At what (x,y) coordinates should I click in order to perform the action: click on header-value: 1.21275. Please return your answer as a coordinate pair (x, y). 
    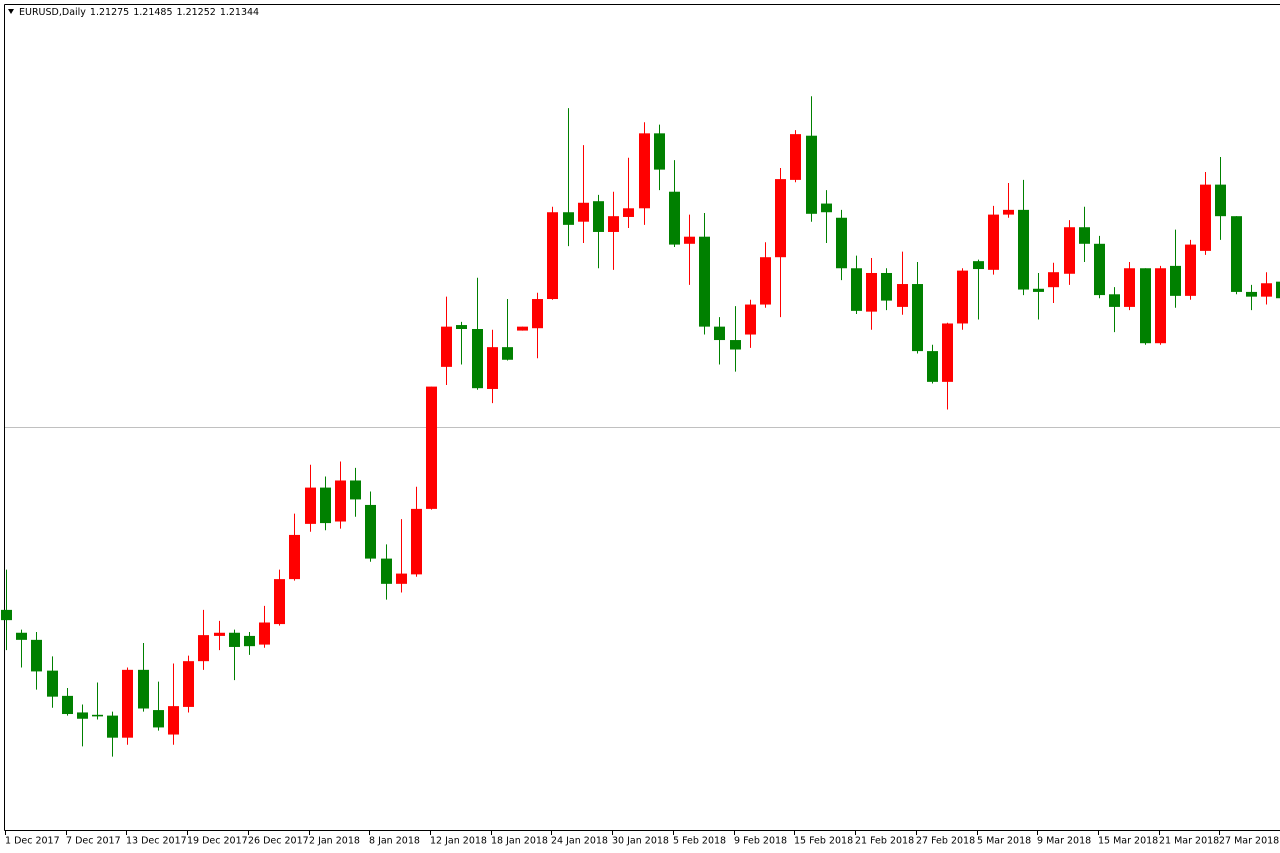
    Looking at the image, I should click on (109, 12).